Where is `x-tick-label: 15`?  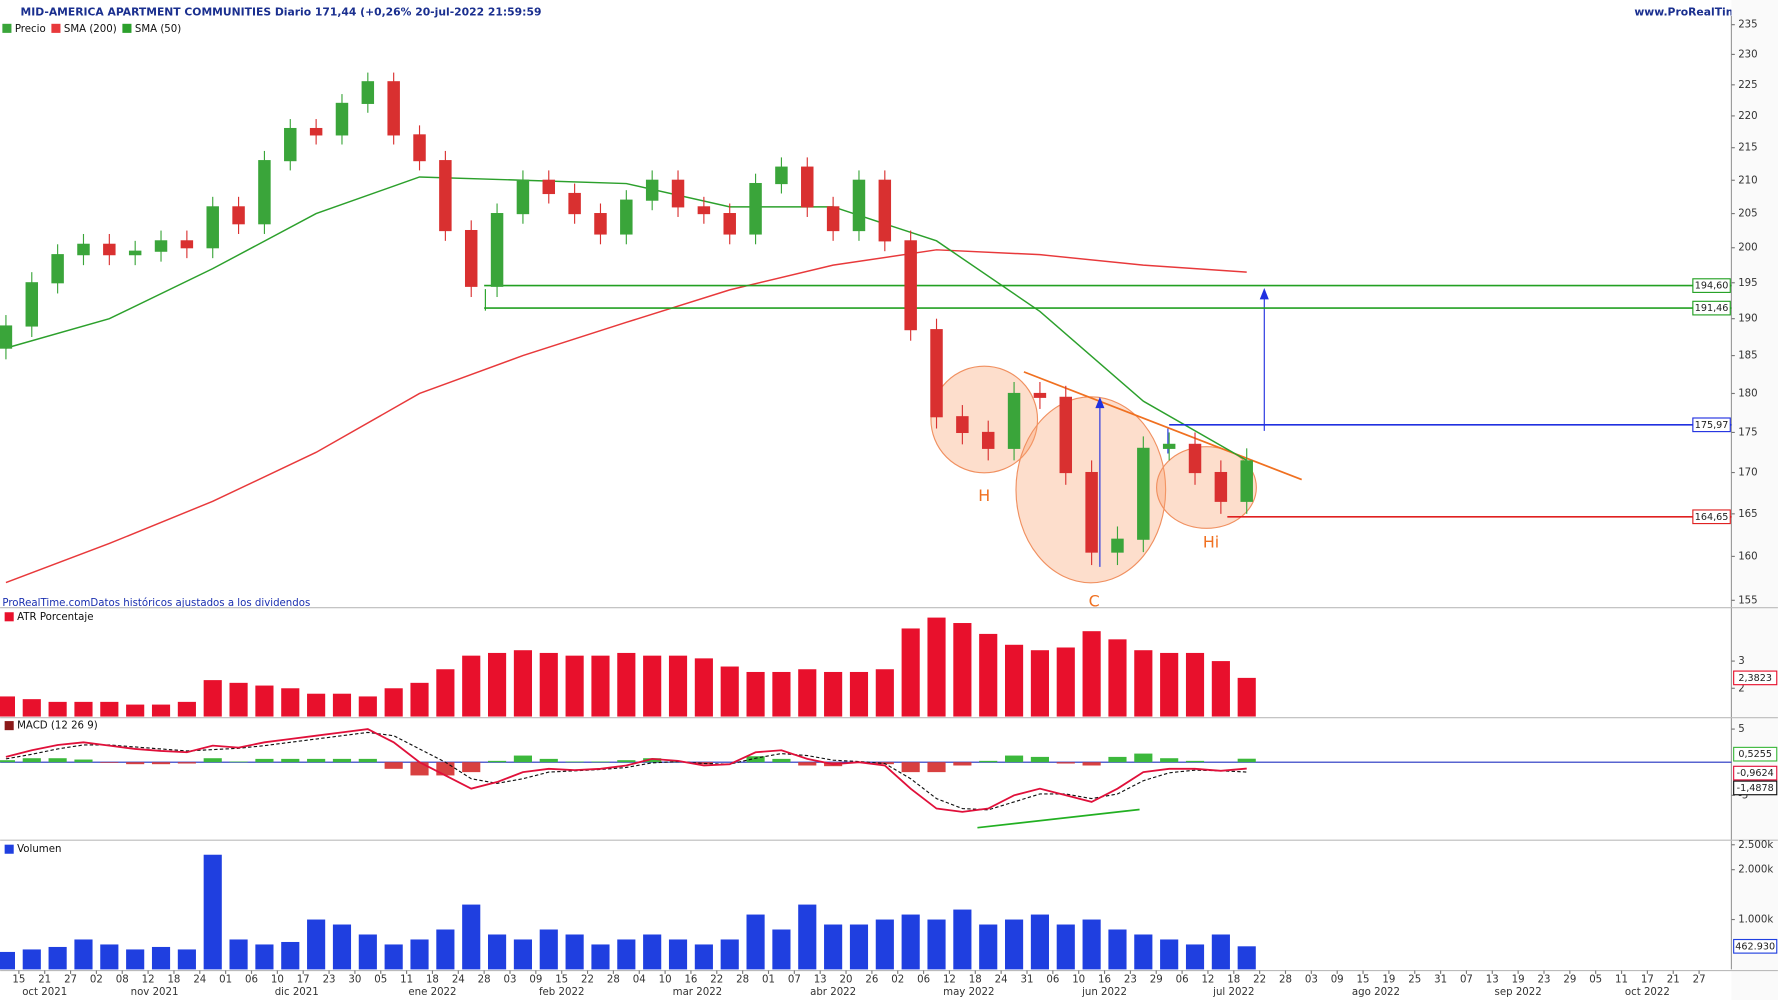
x-tick-label: 15 is located at coordinates (18, 980).